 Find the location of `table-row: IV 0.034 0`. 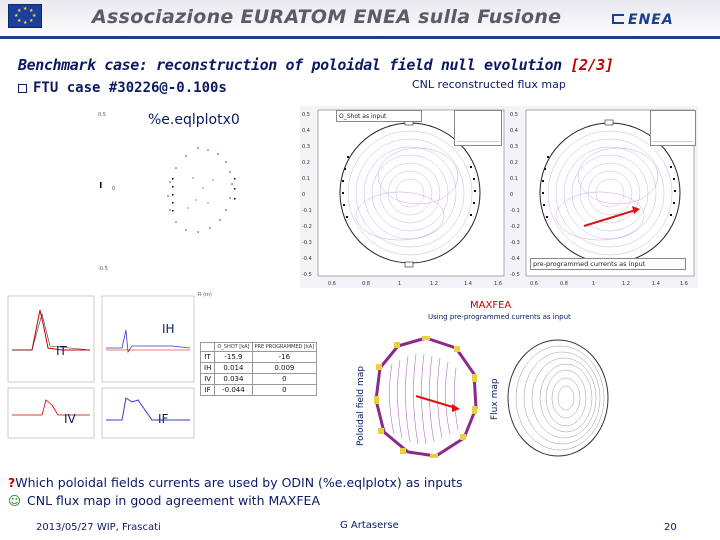

table-row: IV 0.034 0 is located at coordinates (258, 379).